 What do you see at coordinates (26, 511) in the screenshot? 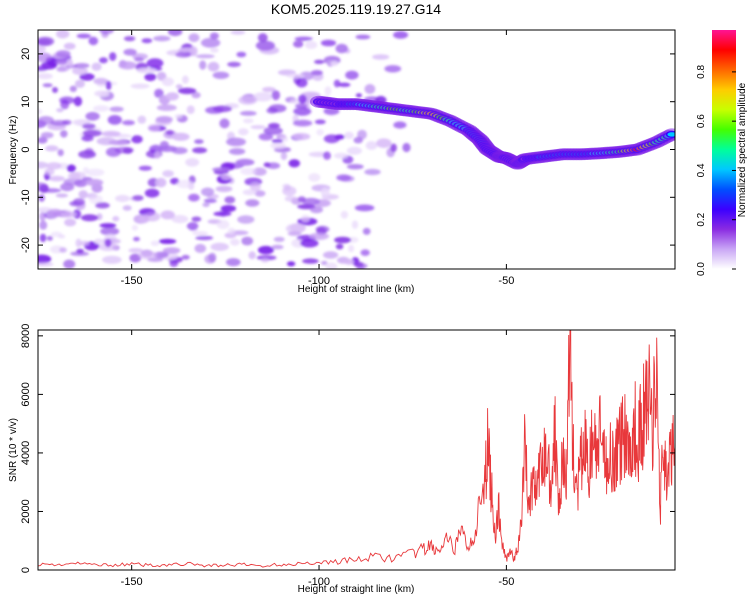
I see `y-tick-label: 2000` at bounding box center [26, 511].